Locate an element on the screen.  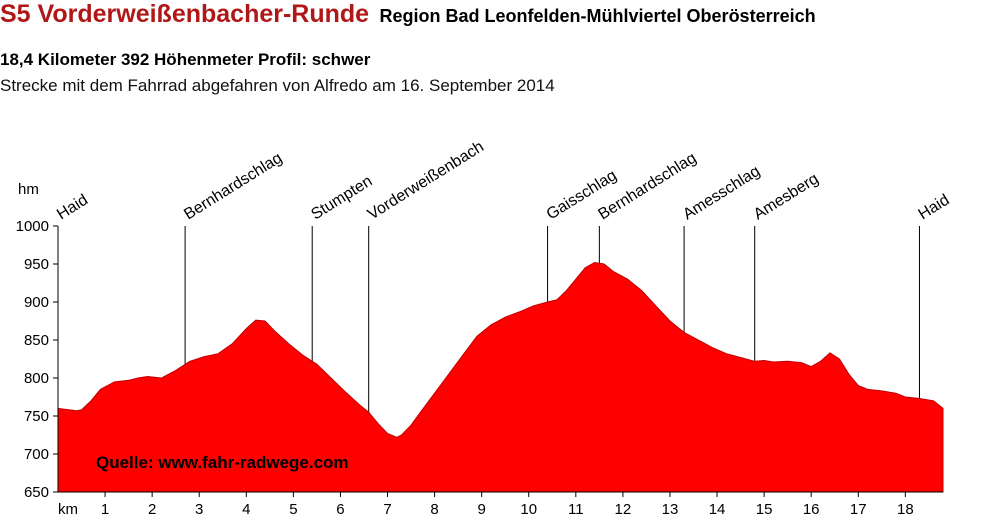
x-tick-label: 9 is located at coordinates (481, 509).